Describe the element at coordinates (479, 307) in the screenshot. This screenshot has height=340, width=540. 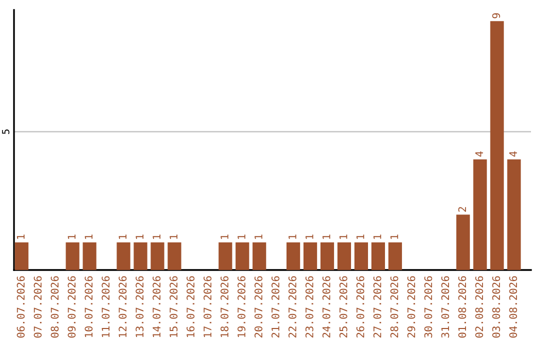
I see `x-tick-label: 02.08.2026` at that location.